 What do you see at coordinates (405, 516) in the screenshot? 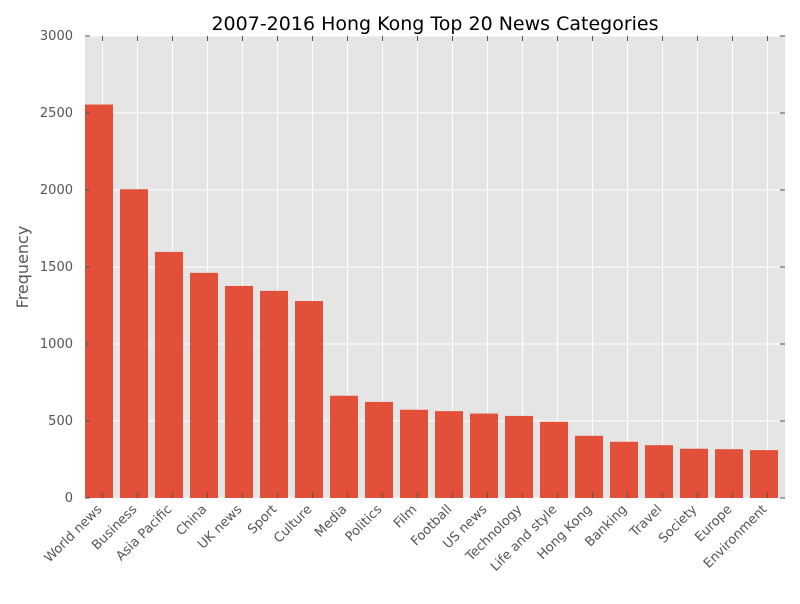
I see `x-tick-label: Film` at bounding box center [405, 516].